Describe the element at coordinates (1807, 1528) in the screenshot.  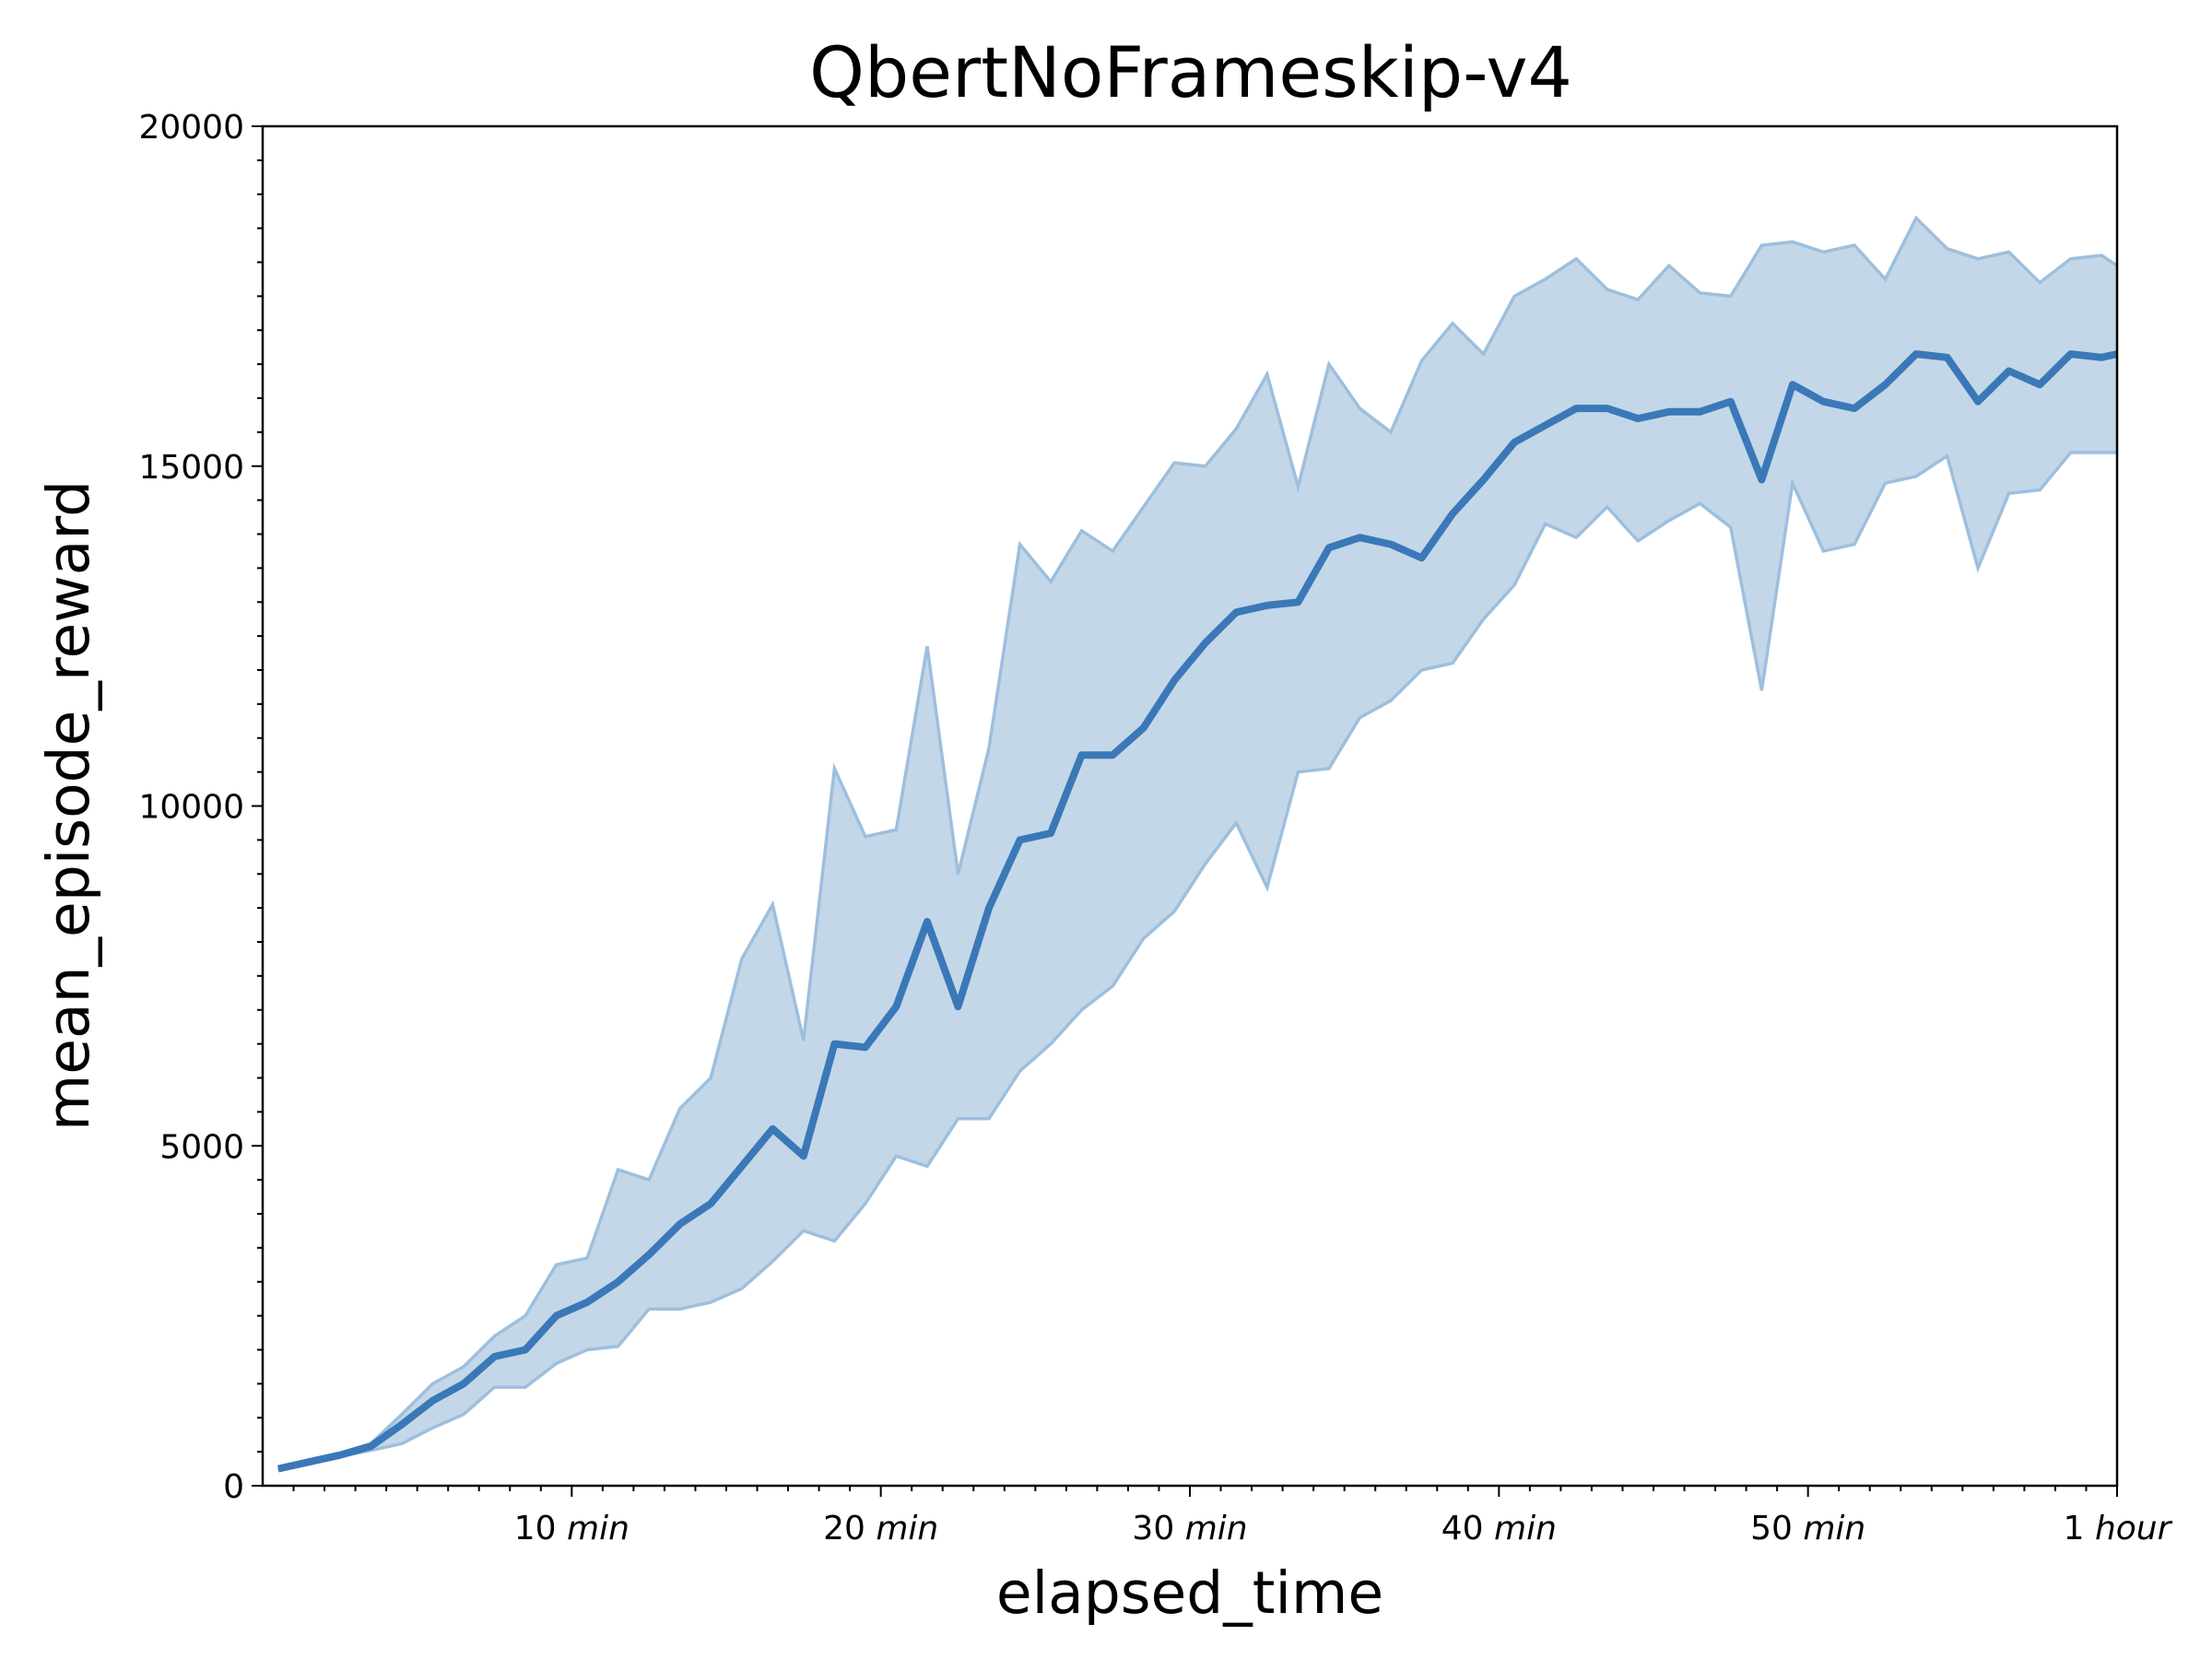
I see `x-tick-label: 50 min` at that location.